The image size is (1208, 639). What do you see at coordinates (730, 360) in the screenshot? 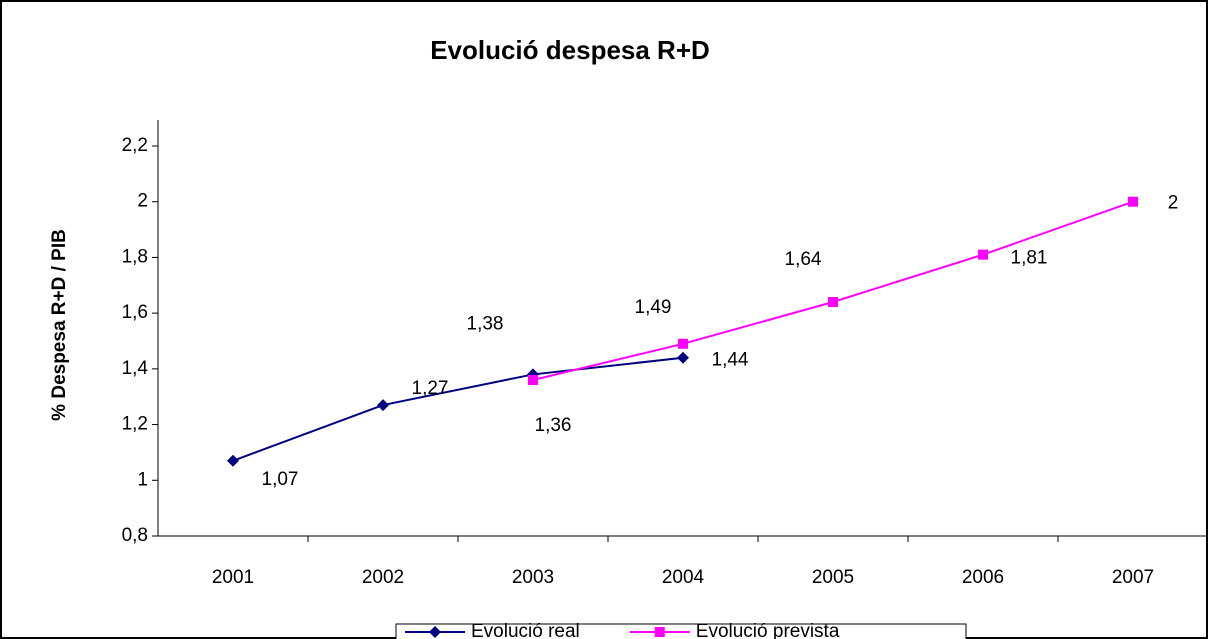
I see `data-label: 1,44` at bounding box center [730, 360].